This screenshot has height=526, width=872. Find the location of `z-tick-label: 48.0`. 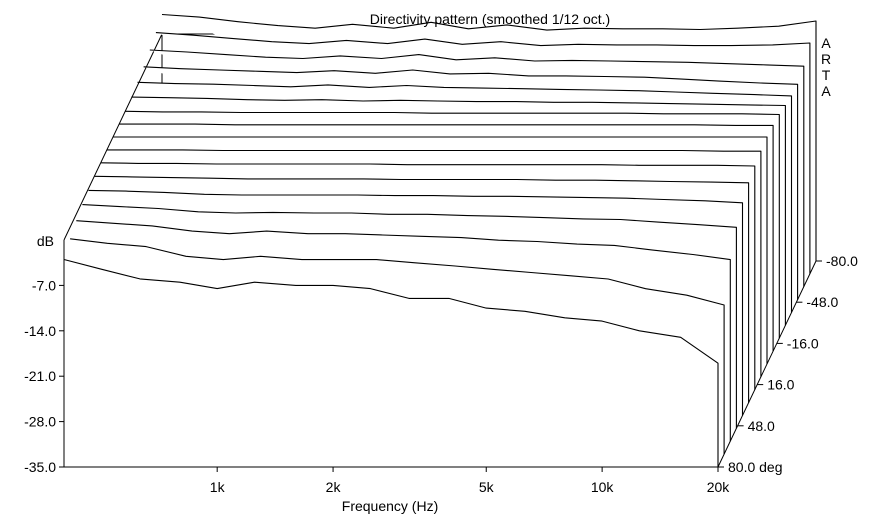

z-tick-label: 48.0 is located at coordinates (761, 426).